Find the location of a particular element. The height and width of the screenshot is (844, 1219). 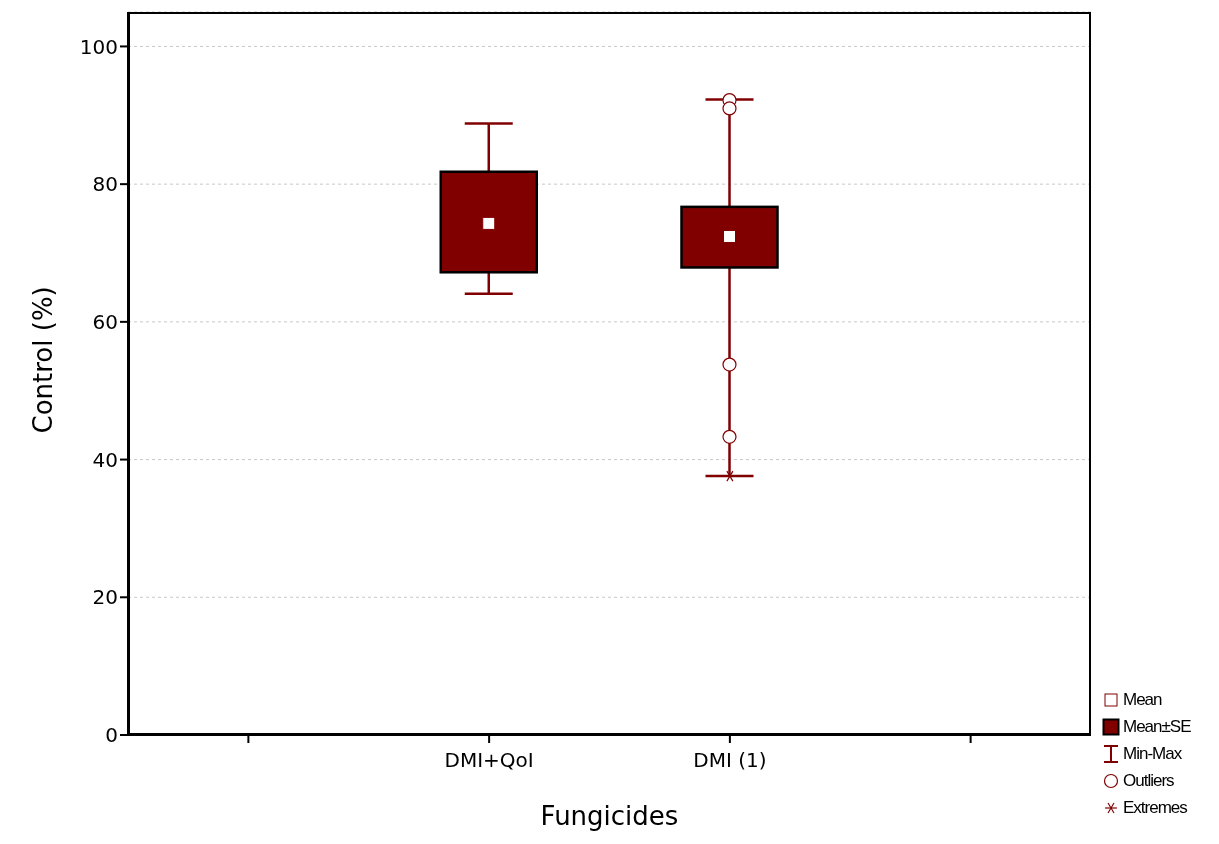

y-tick-label: 100 is located at coordinates (98, 46).